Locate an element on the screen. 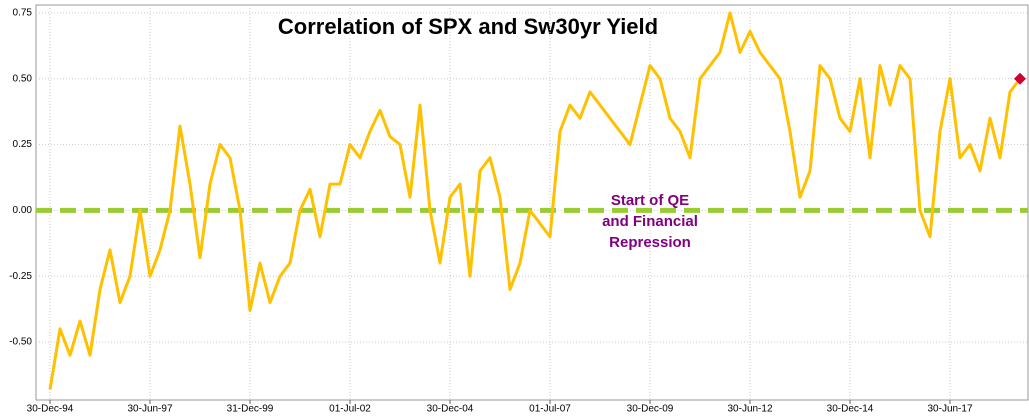 The width and height of the screenshot is (1029, 416). x-tick-label: 30-Jun-12 is located at coordinates (749, 409).